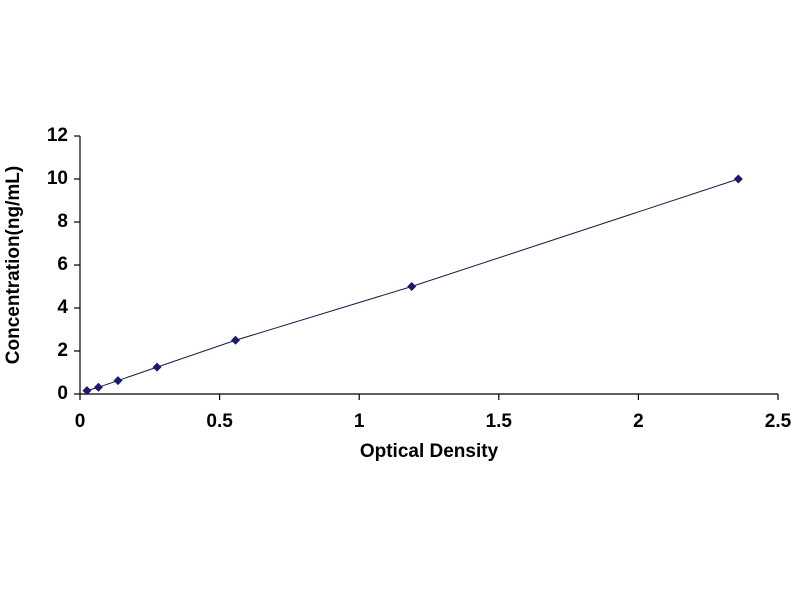 Image resolution: width=800 pixels, height=600 pixels. I want to click on y-tick-label: 0, so click(62, 393).